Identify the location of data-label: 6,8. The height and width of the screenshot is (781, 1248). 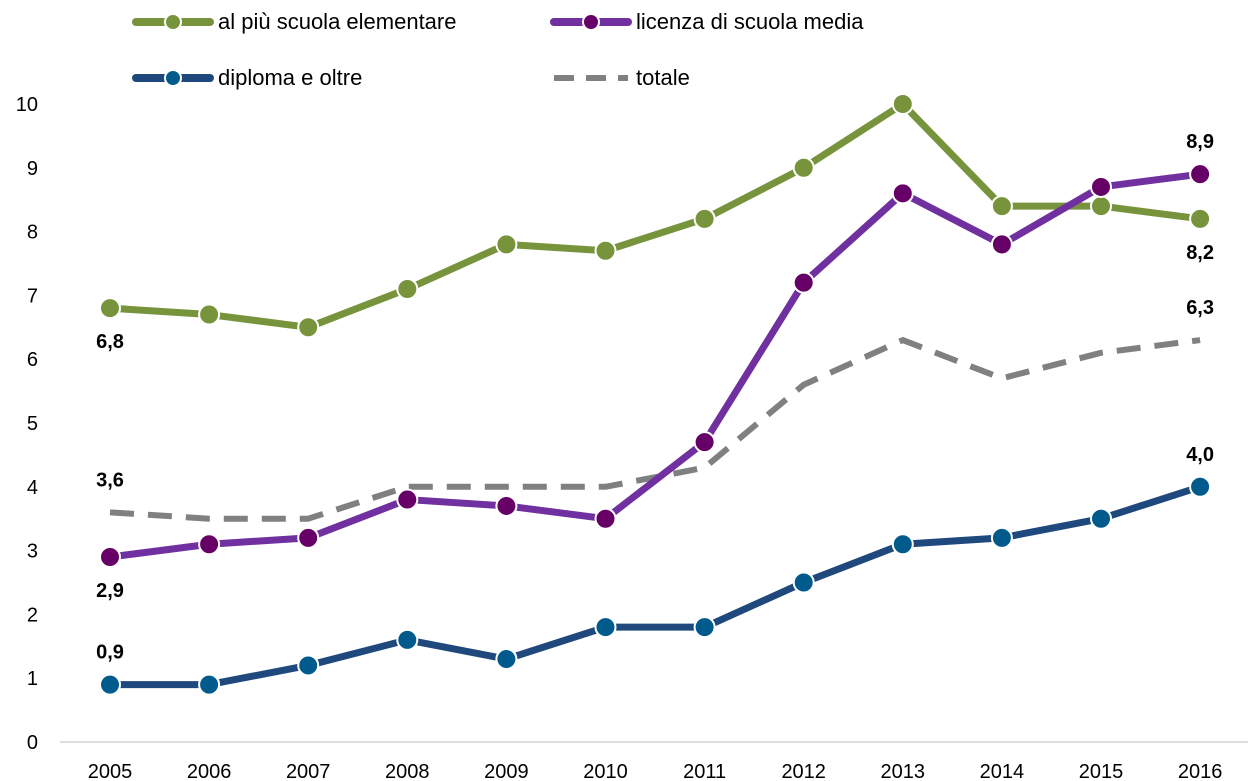
(110, 342).